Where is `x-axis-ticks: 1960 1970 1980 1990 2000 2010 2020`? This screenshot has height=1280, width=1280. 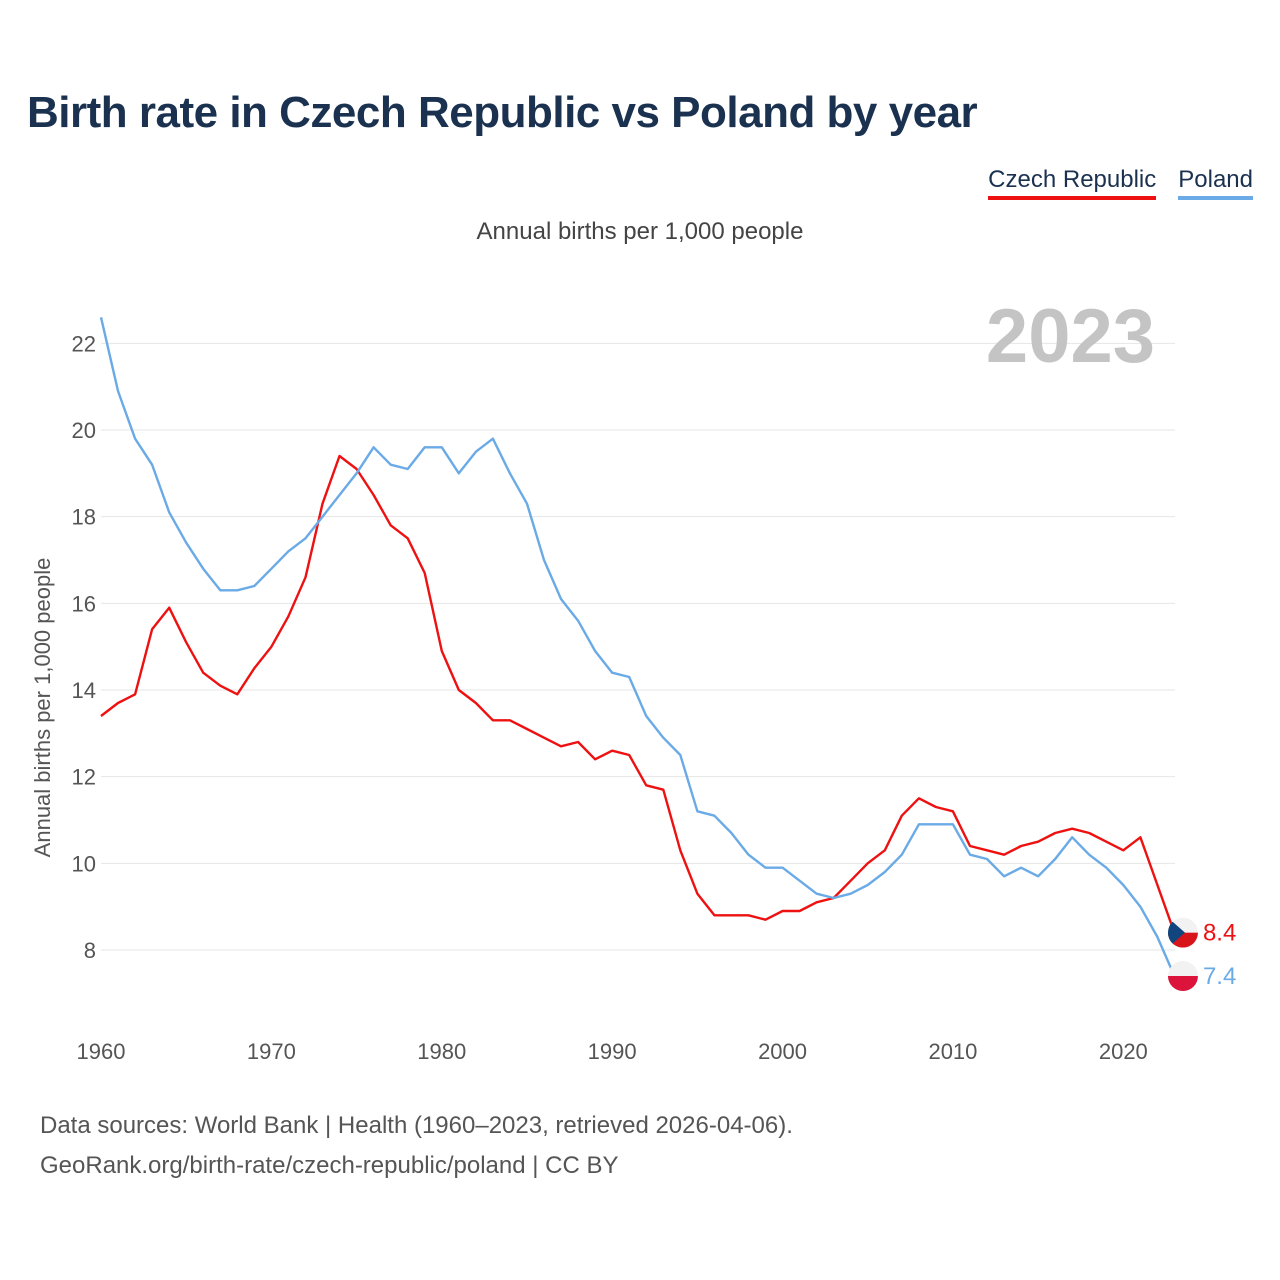
x-axis-ticks: 1960 1970 1980 1990 2000 2010 2020 is located at coordinates (612, 1051).